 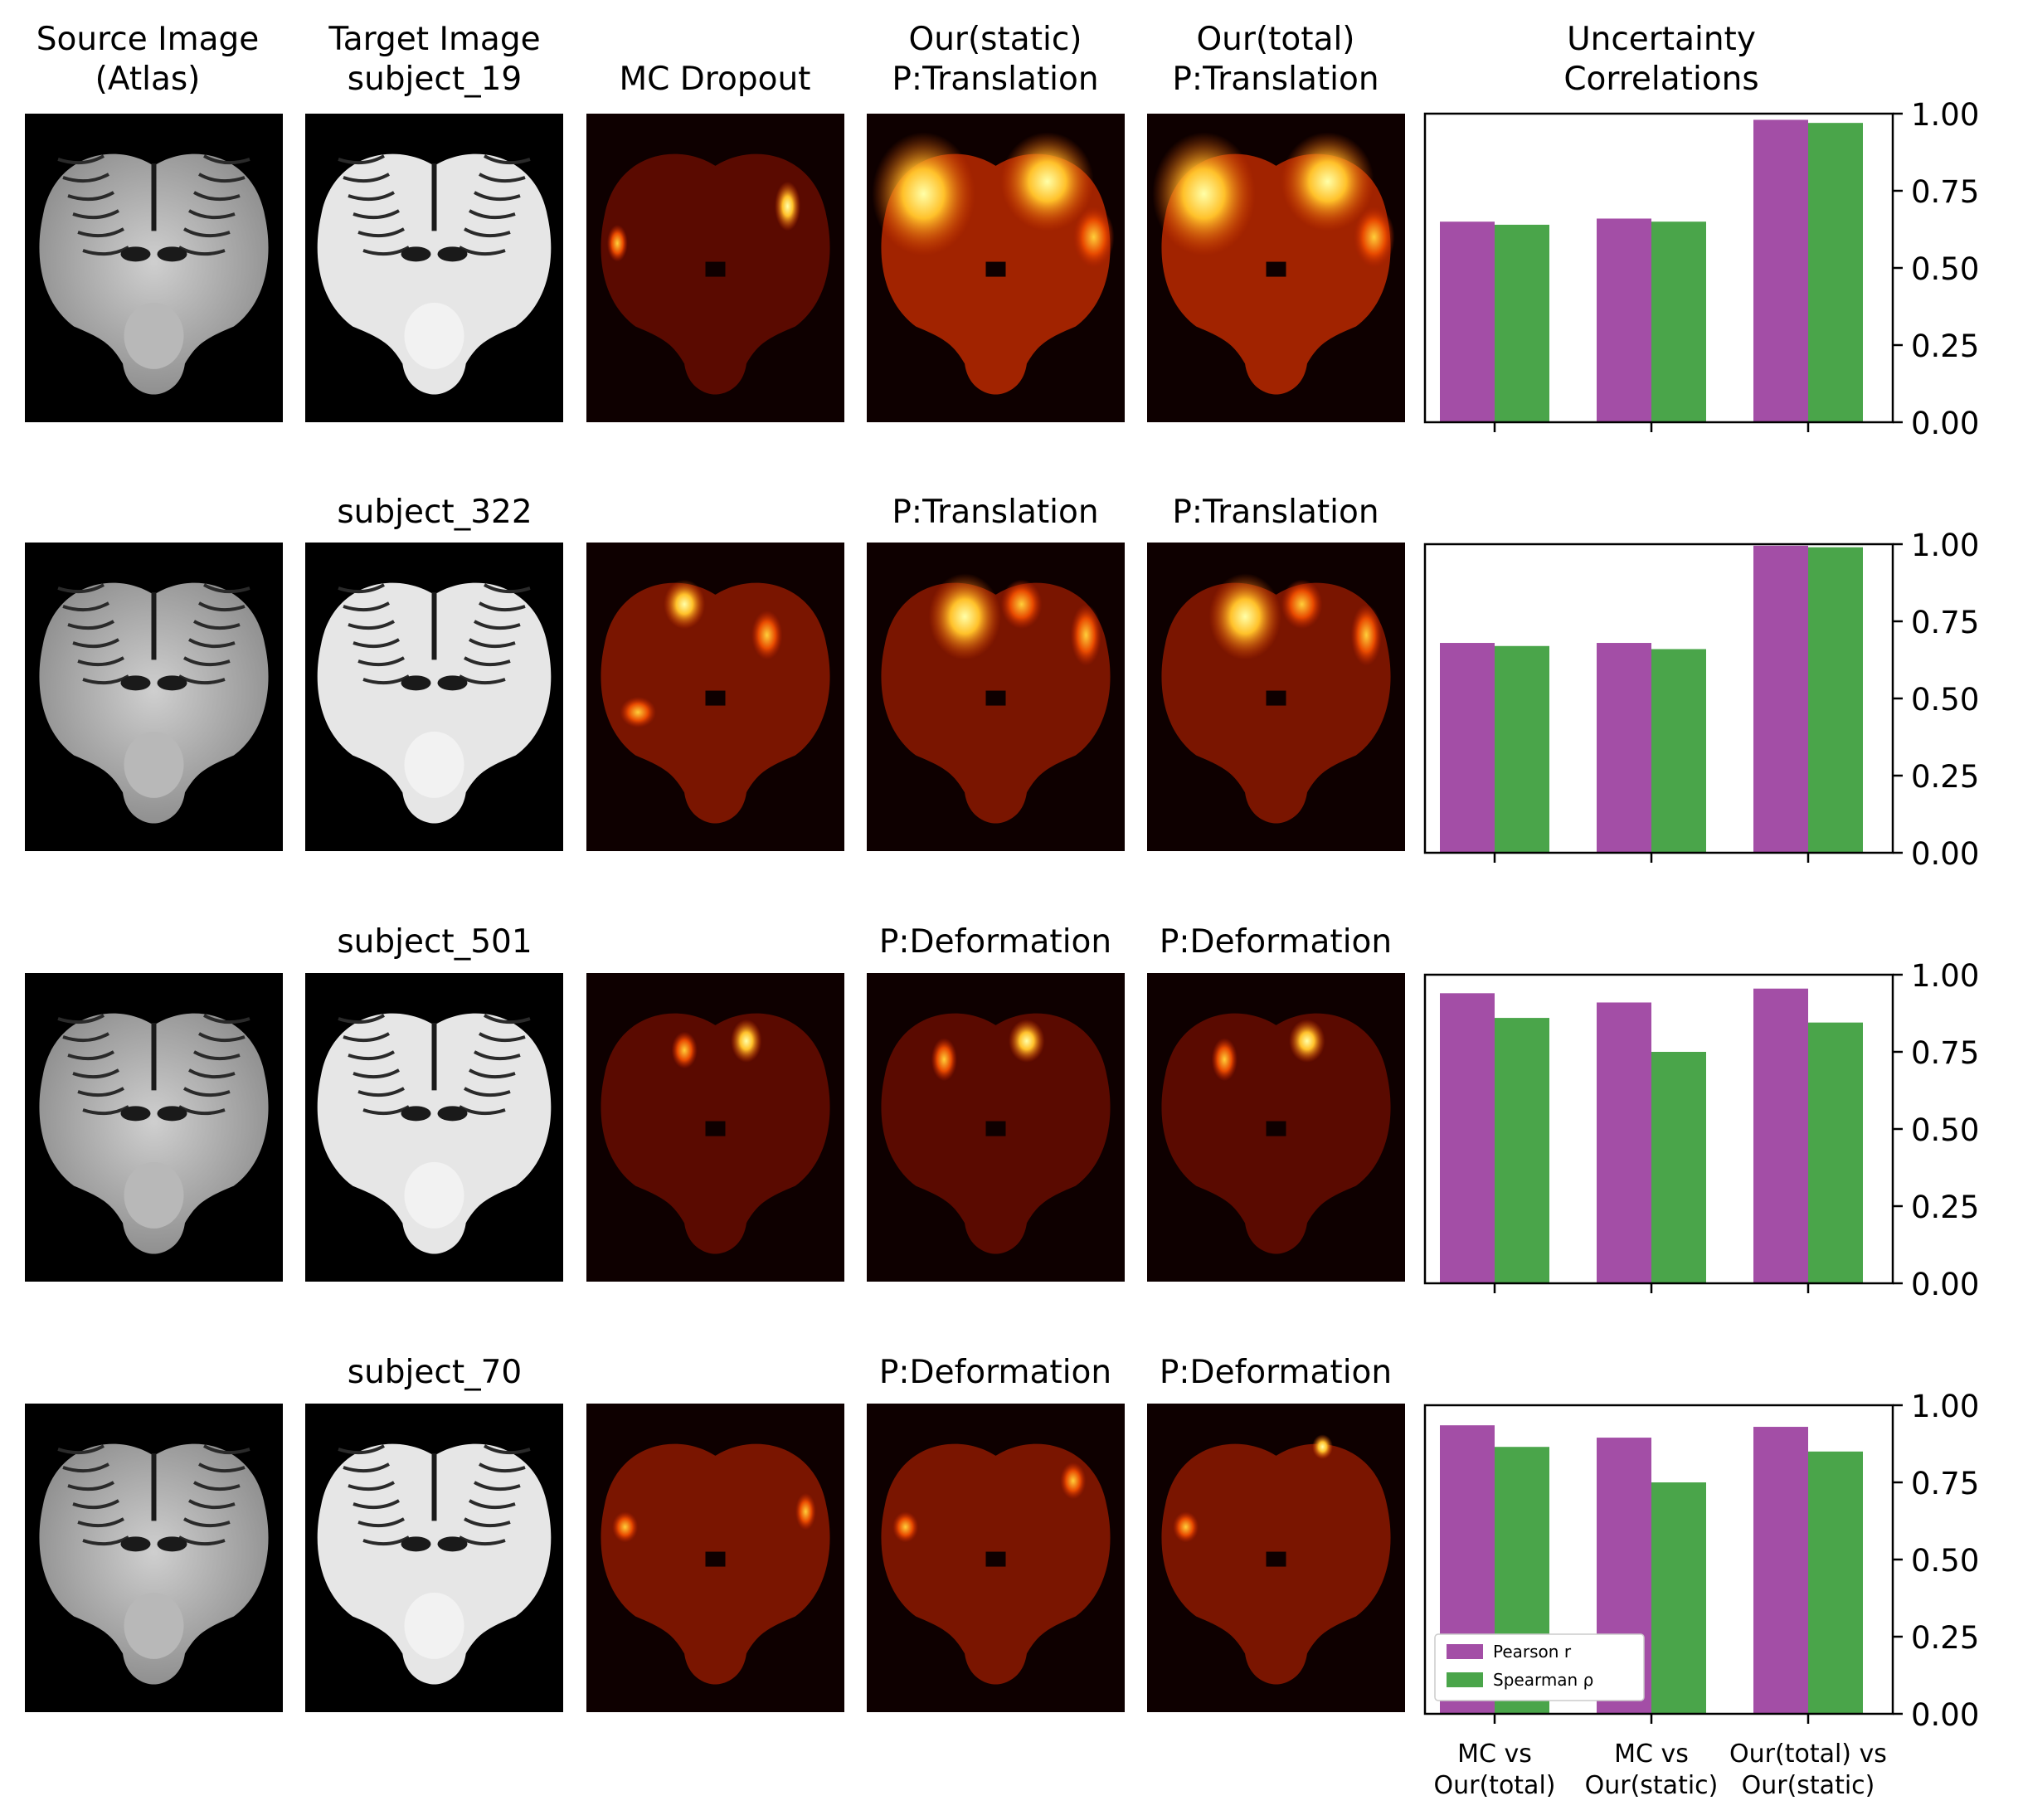 I want to click on subject-label: subject_501, so click(x=434, y=942).